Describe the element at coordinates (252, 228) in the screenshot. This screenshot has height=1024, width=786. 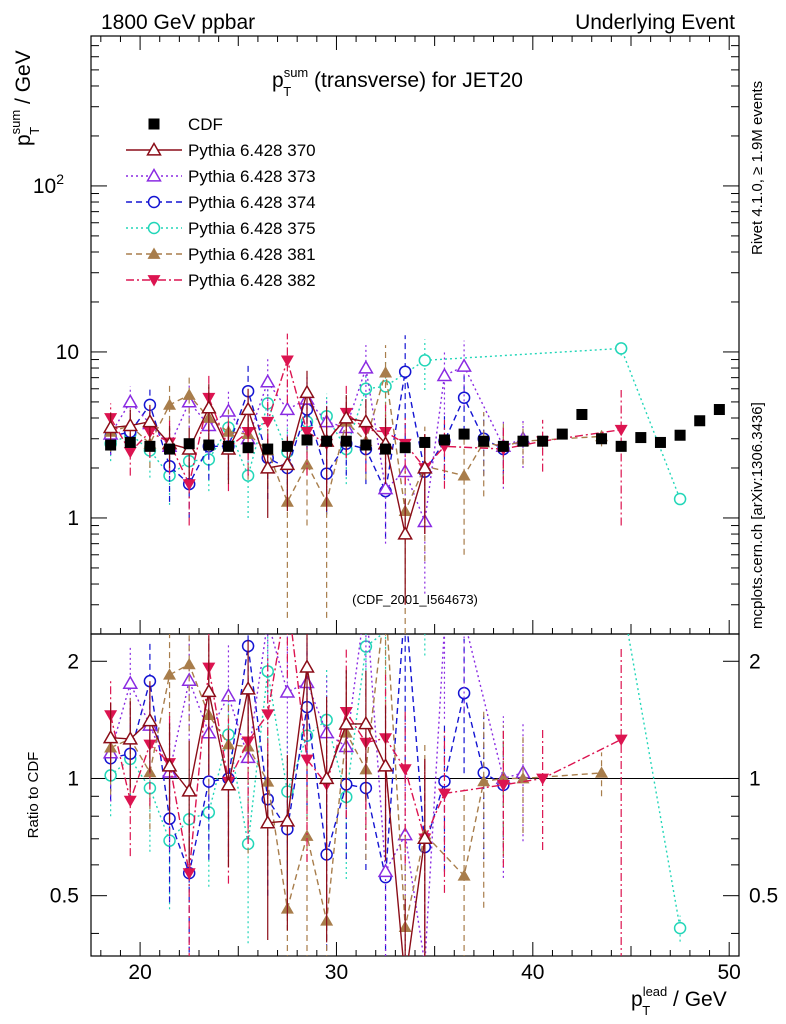
I see `legend-label: Pythia 6.428 375` at that location.